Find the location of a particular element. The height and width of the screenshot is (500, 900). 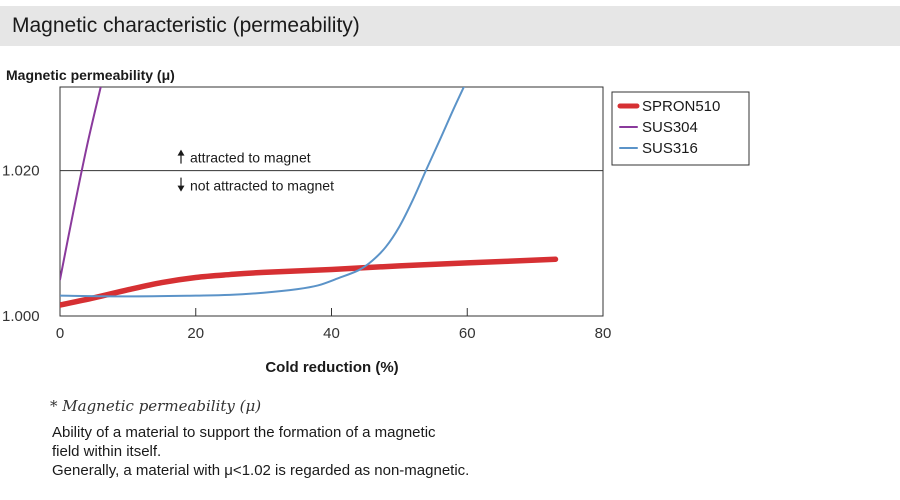

arrow-down-icon-head is located at coordinates (181, 188).